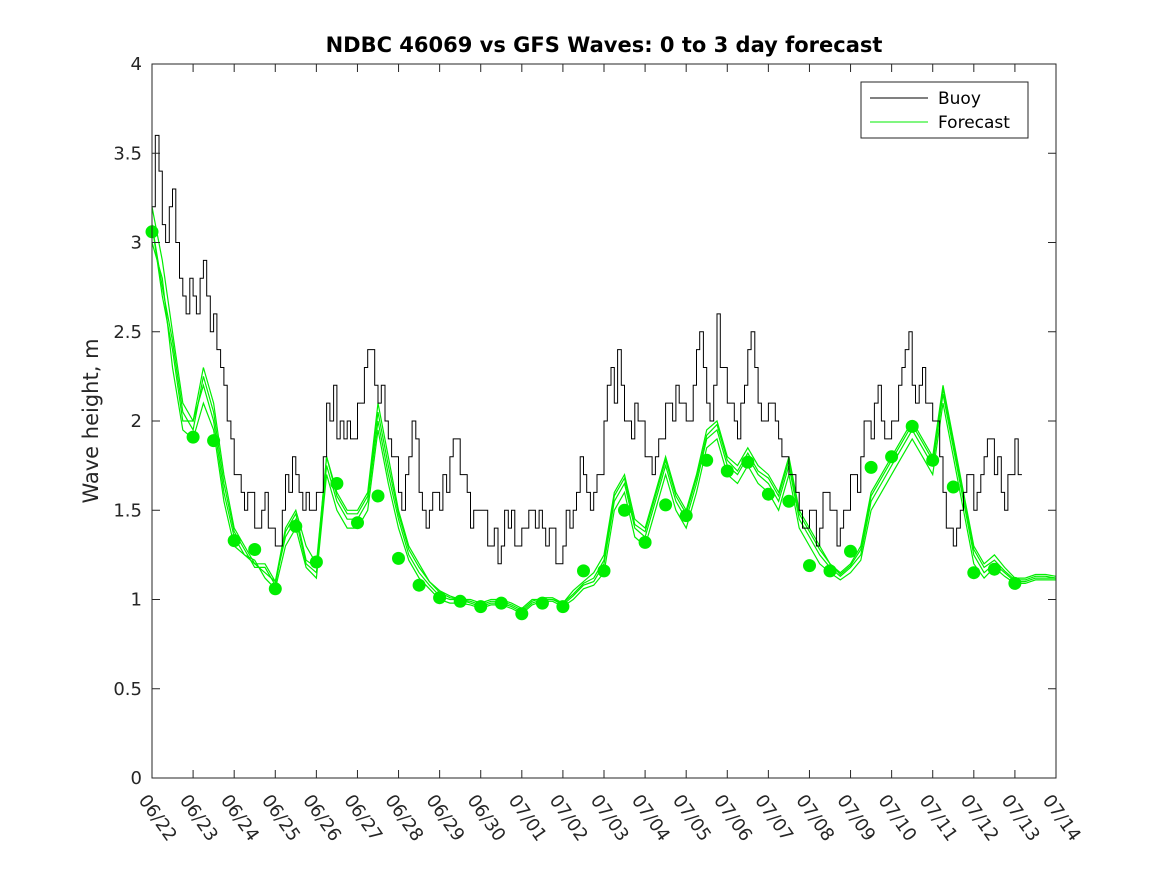 This screenshot has width=1167, height=875. I want to click on y-tick-label: 1, so click(136, 600).